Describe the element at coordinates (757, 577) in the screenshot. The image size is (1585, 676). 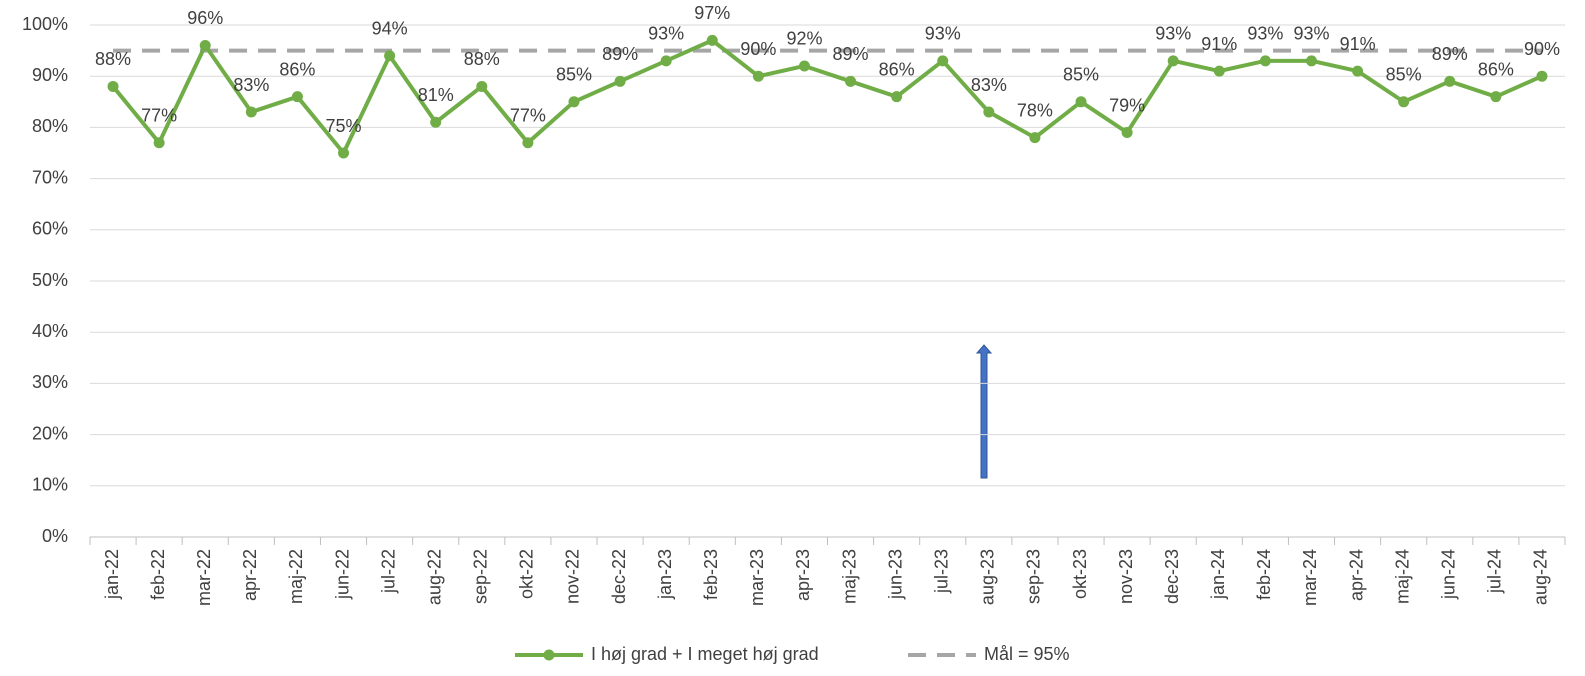
I see `x-tick-label: mar-23` at that location.